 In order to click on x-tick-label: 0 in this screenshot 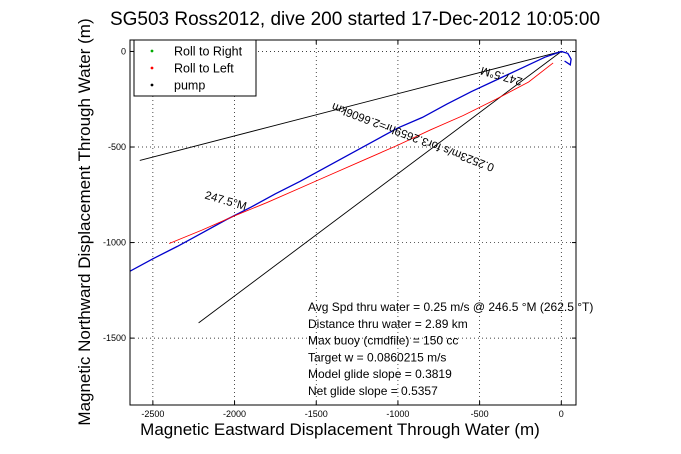, I will do `click(561, 414)`.